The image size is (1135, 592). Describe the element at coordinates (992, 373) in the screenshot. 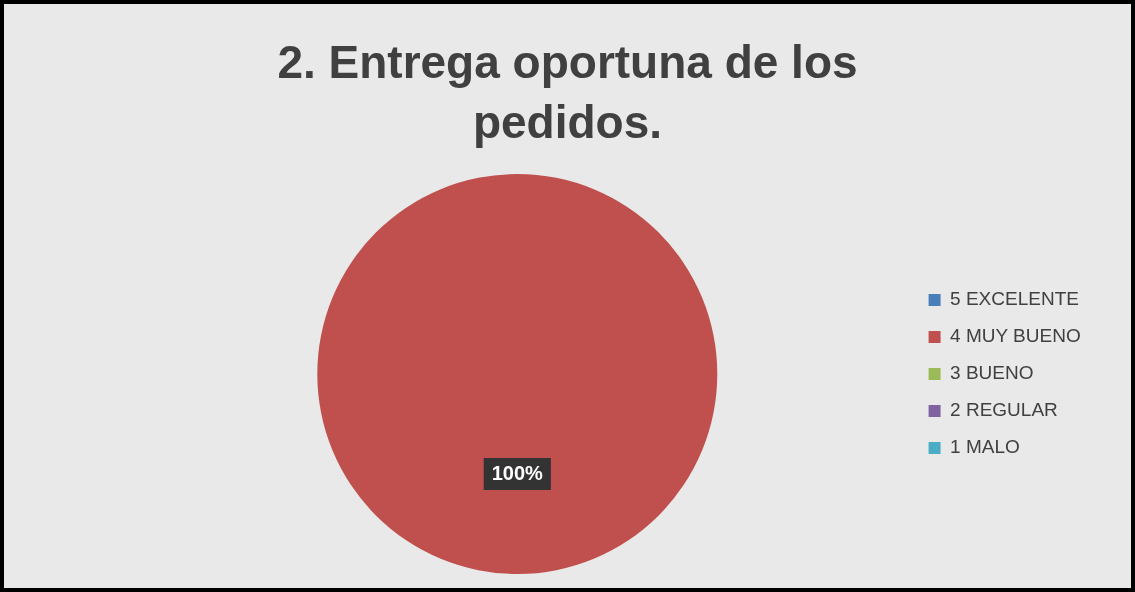

I see `legend-label: 3 BUENO` at that location.